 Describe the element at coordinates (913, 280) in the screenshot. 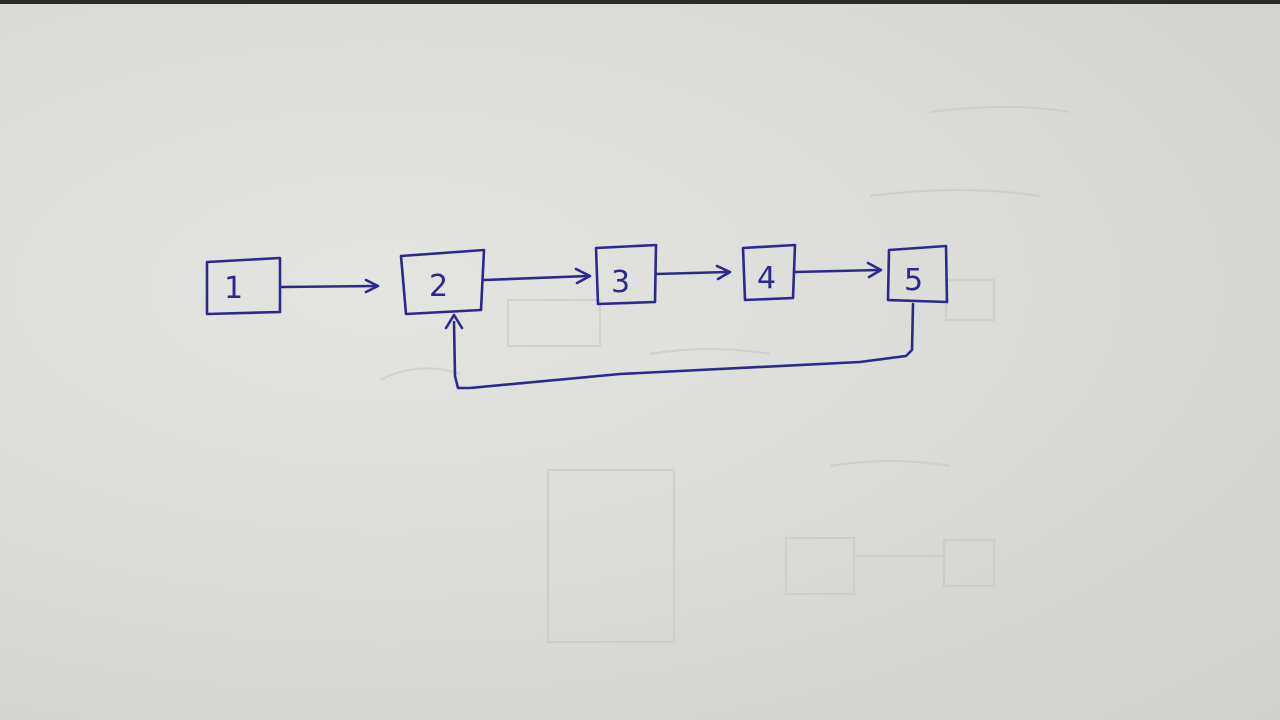

I see `node-5-label: 5` at that location.